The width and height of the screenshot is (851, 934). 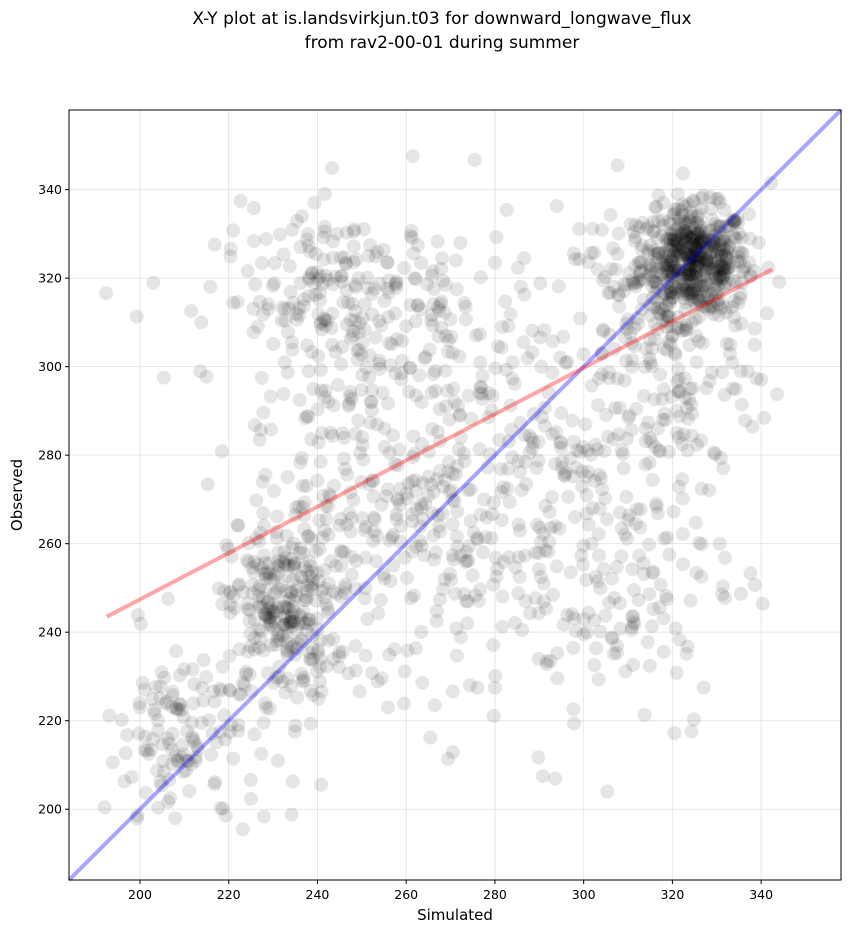 What do you see at coordinates (406, 894) in the screenshot?
I see `x-tick-label: 260` at bounding box center [406, 894].